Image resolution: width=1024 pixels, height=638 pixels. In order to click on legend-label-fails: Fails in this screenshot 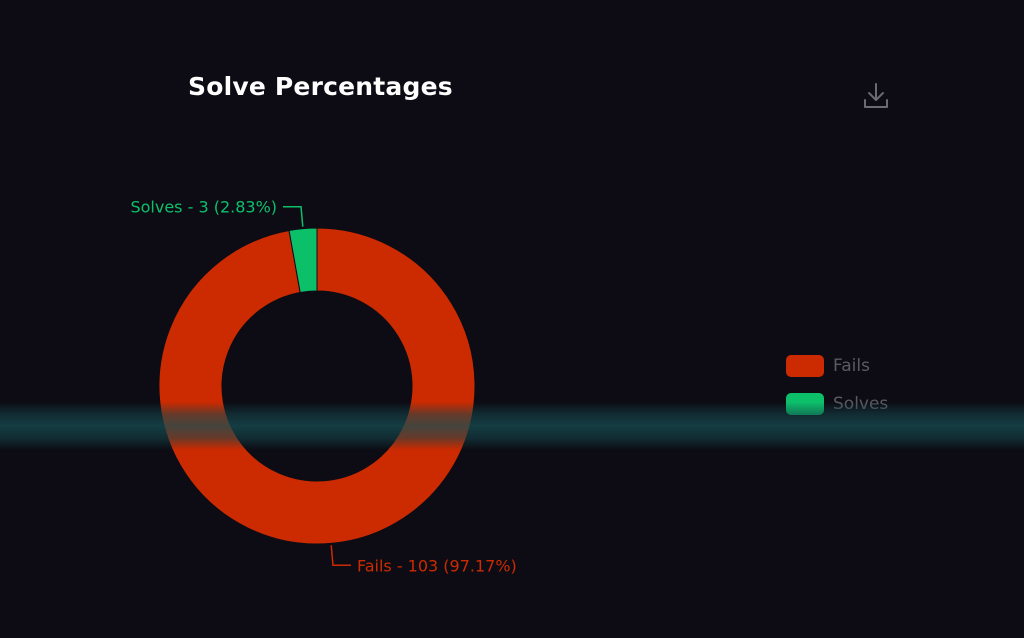, I will do `click(851, 366)`.